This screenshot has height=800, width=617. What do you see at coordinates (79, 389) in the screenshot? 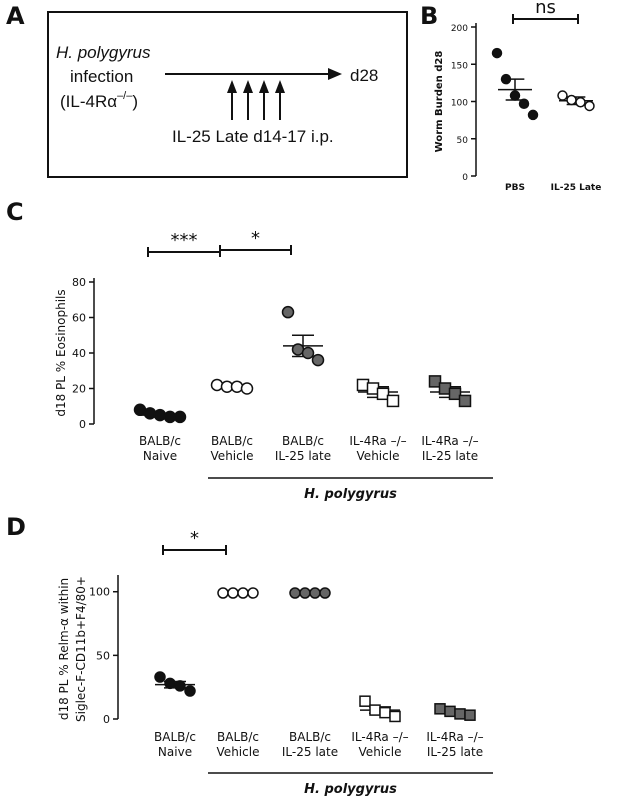
I see `y-tick-label: 20` at bounding box center [79, 389].